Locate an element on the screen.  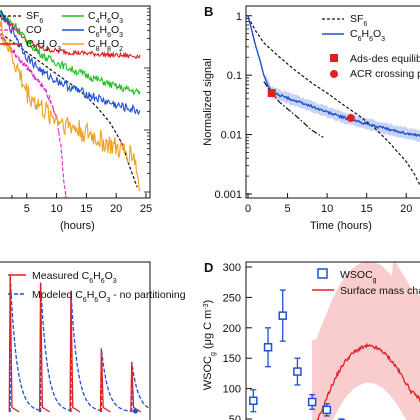
panel-d-y-tick-label: 300 is located at coordinates (232, 268).